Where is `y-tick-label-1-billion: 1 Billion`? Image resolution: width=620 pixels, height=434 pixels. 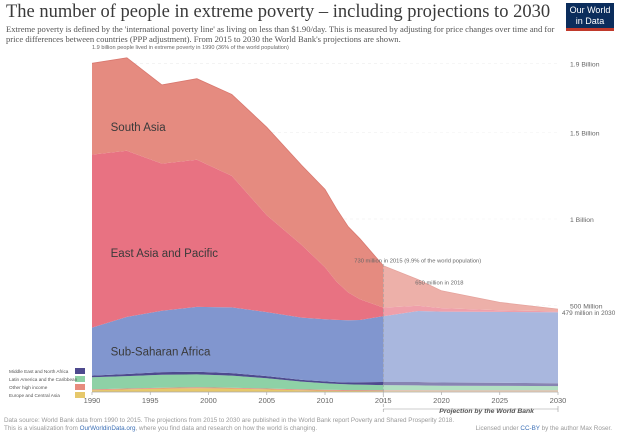 y-tick-label-1-billion: 1 Billion is located at coordinates (582, 220).